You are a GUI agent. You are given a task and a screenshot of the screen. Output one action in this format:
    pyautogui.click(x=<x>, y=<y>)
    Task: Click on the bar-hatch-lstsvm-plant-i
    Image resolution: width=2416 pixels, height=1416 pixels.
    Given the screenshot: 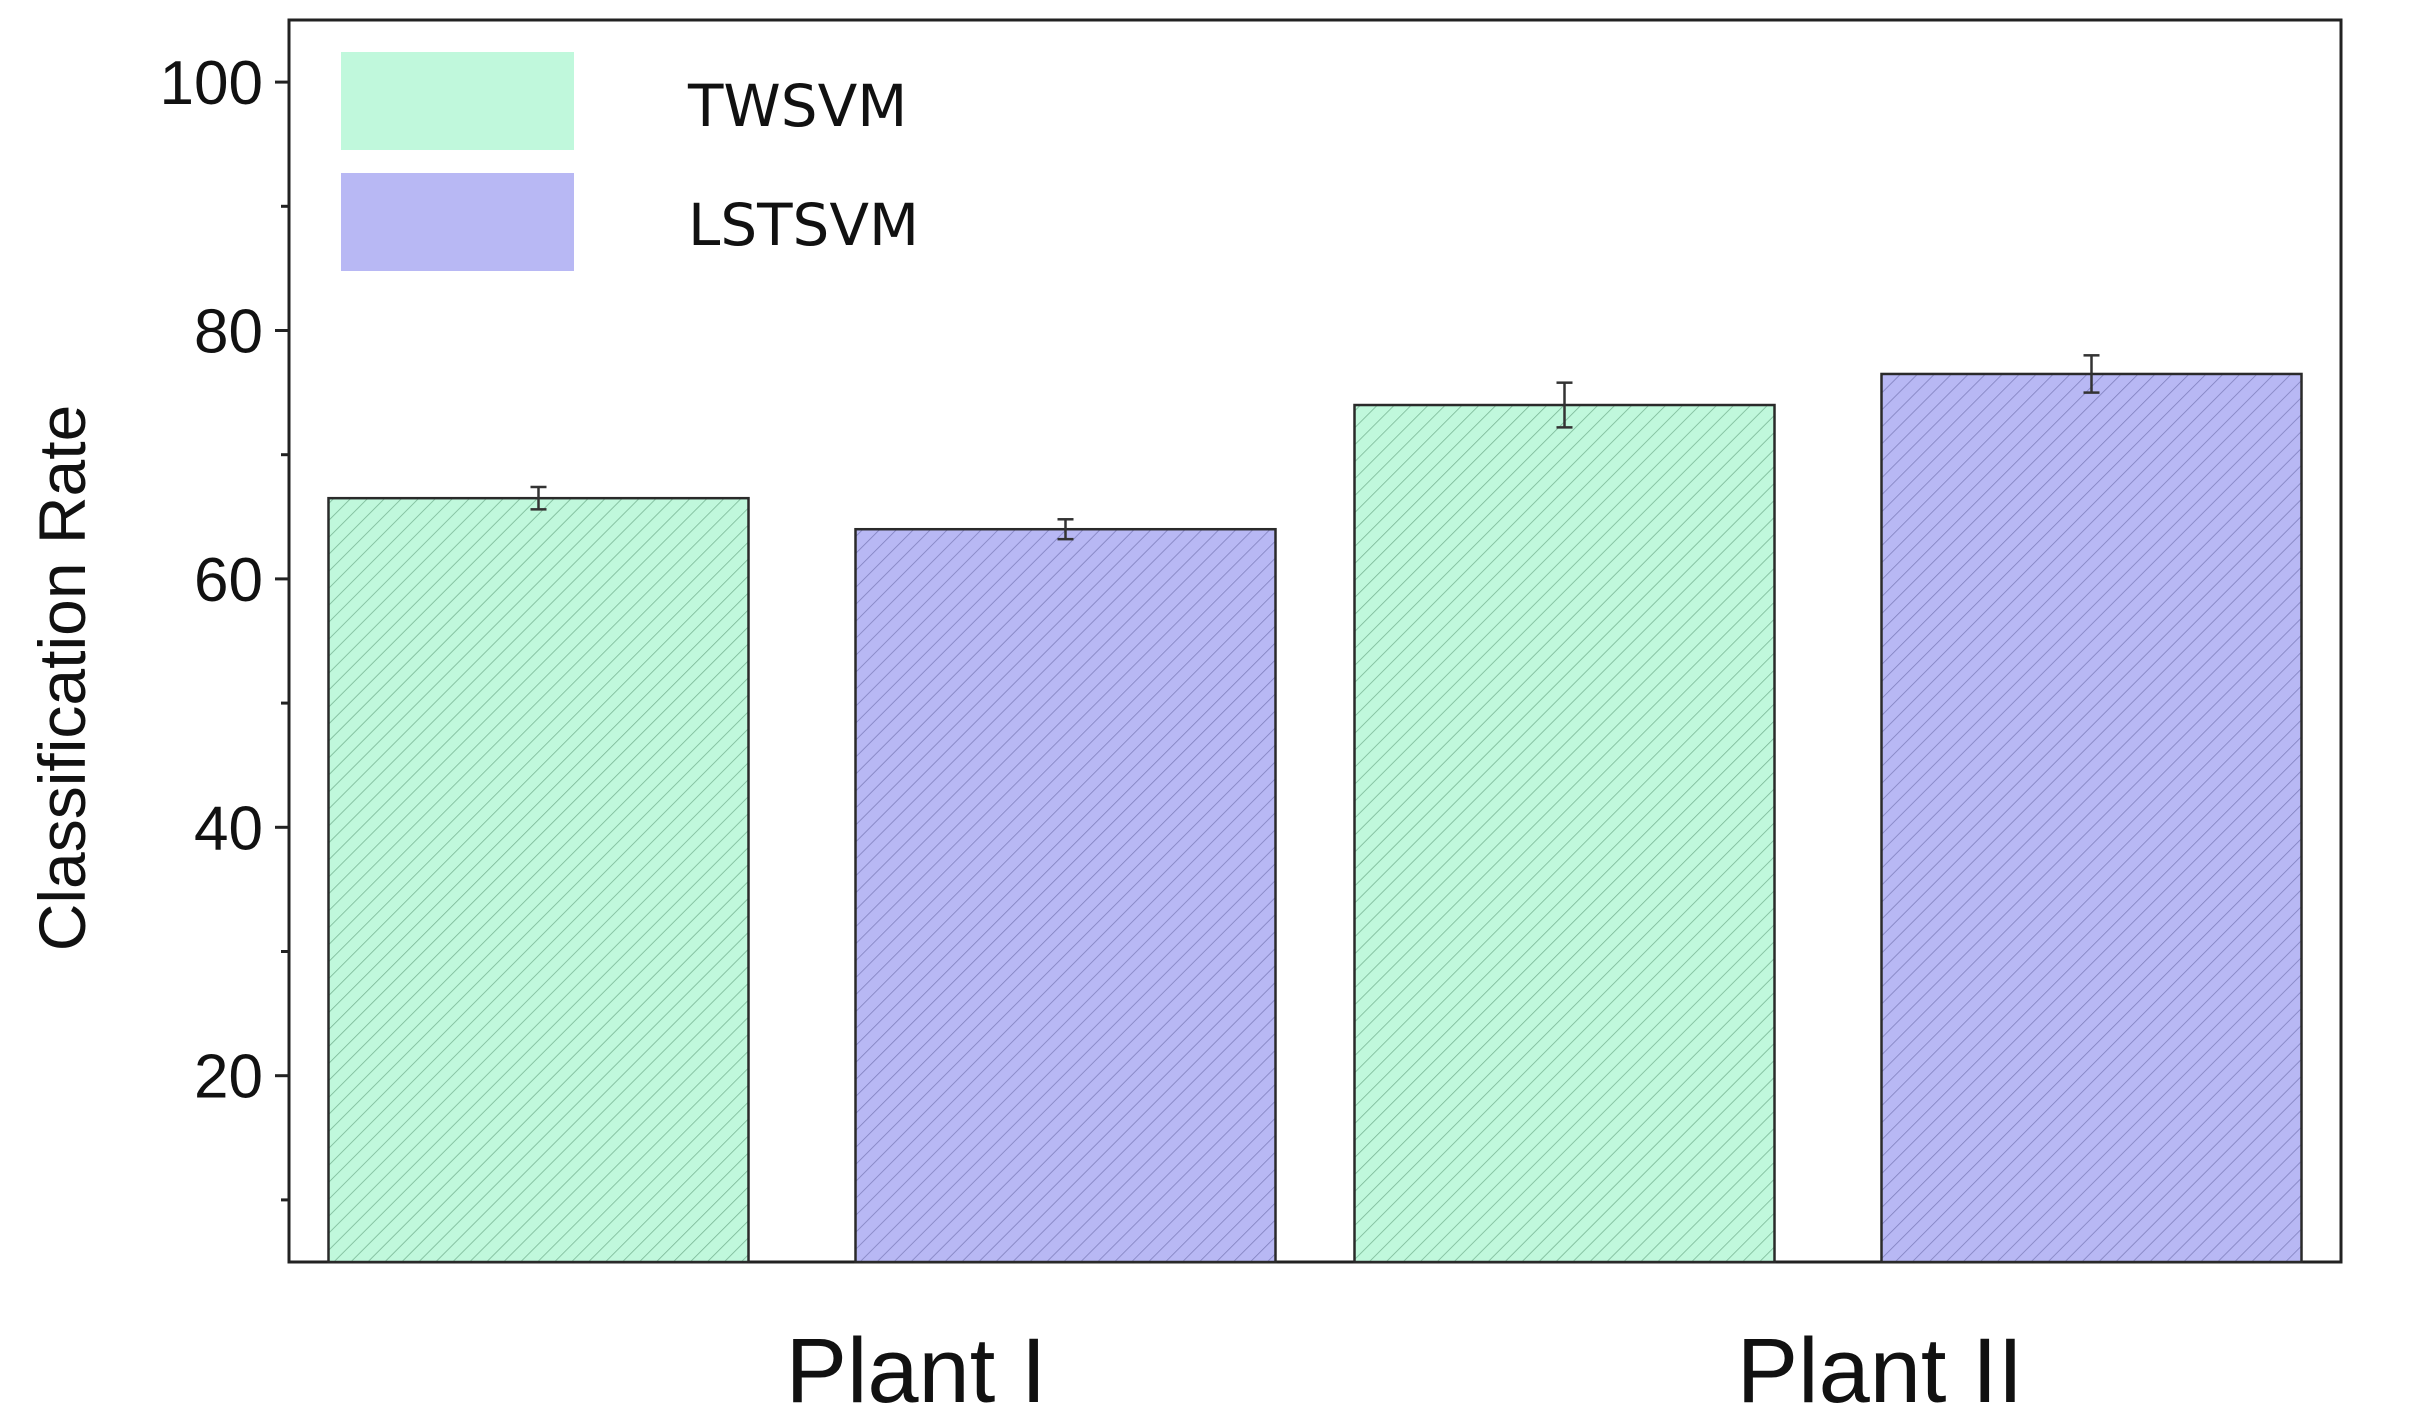 What is the action you would take?
    pyautogui.click(x=1065, y=895)
    